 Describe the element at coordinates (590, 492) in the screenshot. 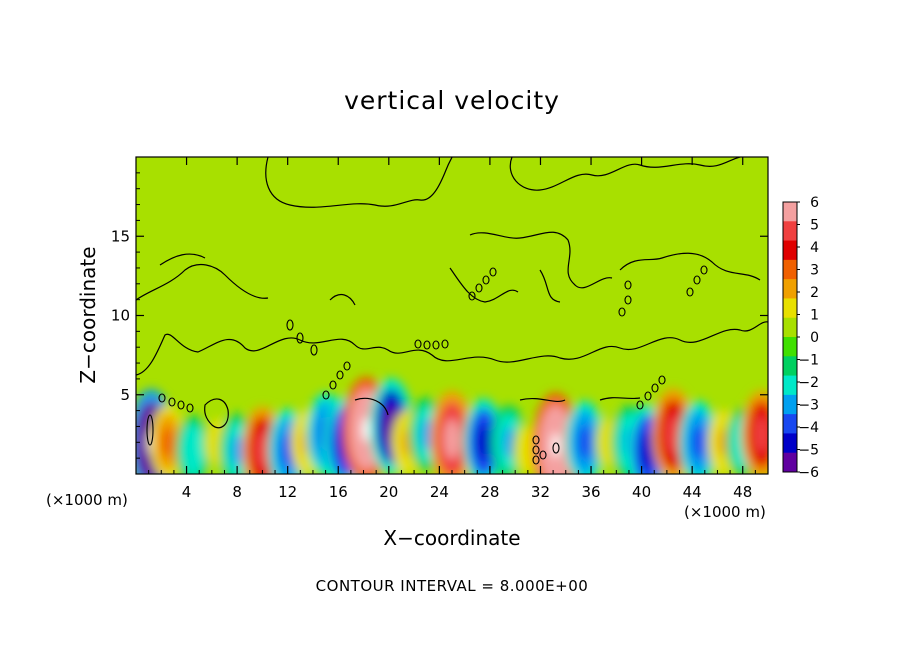

I see `x-tick-label: 36` at that location.